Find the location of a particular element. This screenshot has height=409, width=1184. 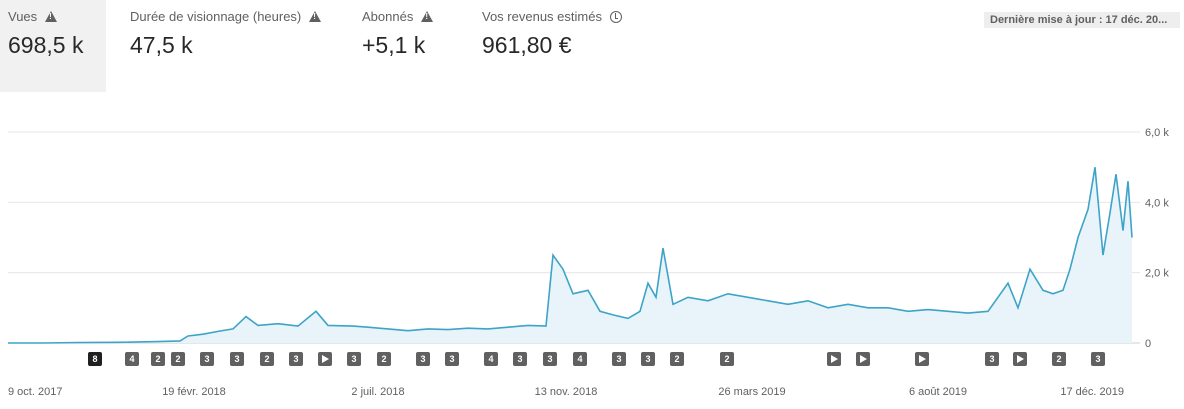

x-tick-label: 9 oct. 2017 is located at coordinates (35, 392).